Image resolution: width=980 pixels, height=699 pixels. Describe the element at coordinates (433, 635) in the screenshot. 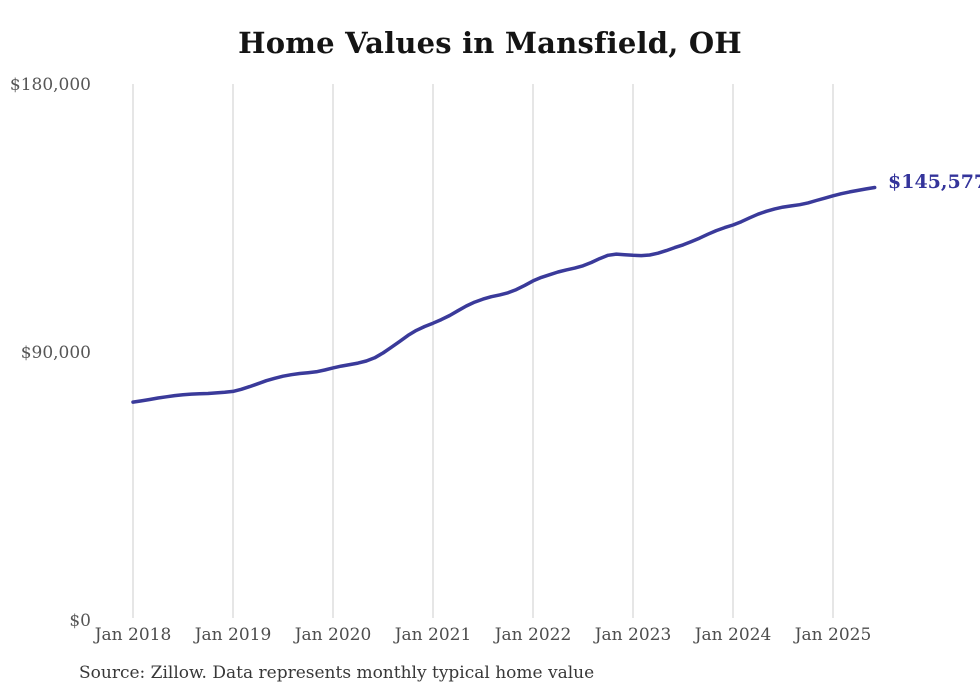

I see `x-axis-tick-jan-2021: Jan 2021` at that location.